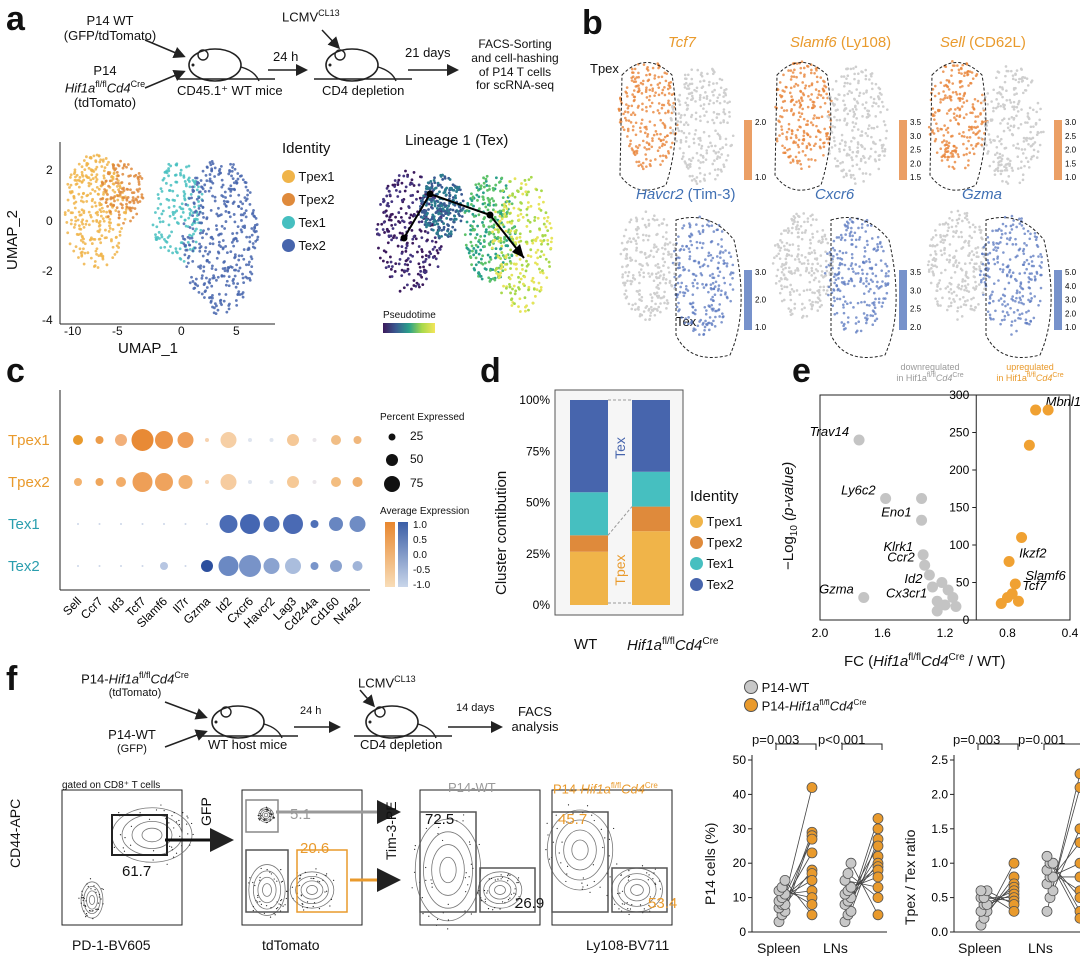 The width and height of the screenshot is (1080, 963). What do you see at coordinates (916, 122) in the screenshot?
I see `scale-tick: 3.5` at bounding box center [916, 122].